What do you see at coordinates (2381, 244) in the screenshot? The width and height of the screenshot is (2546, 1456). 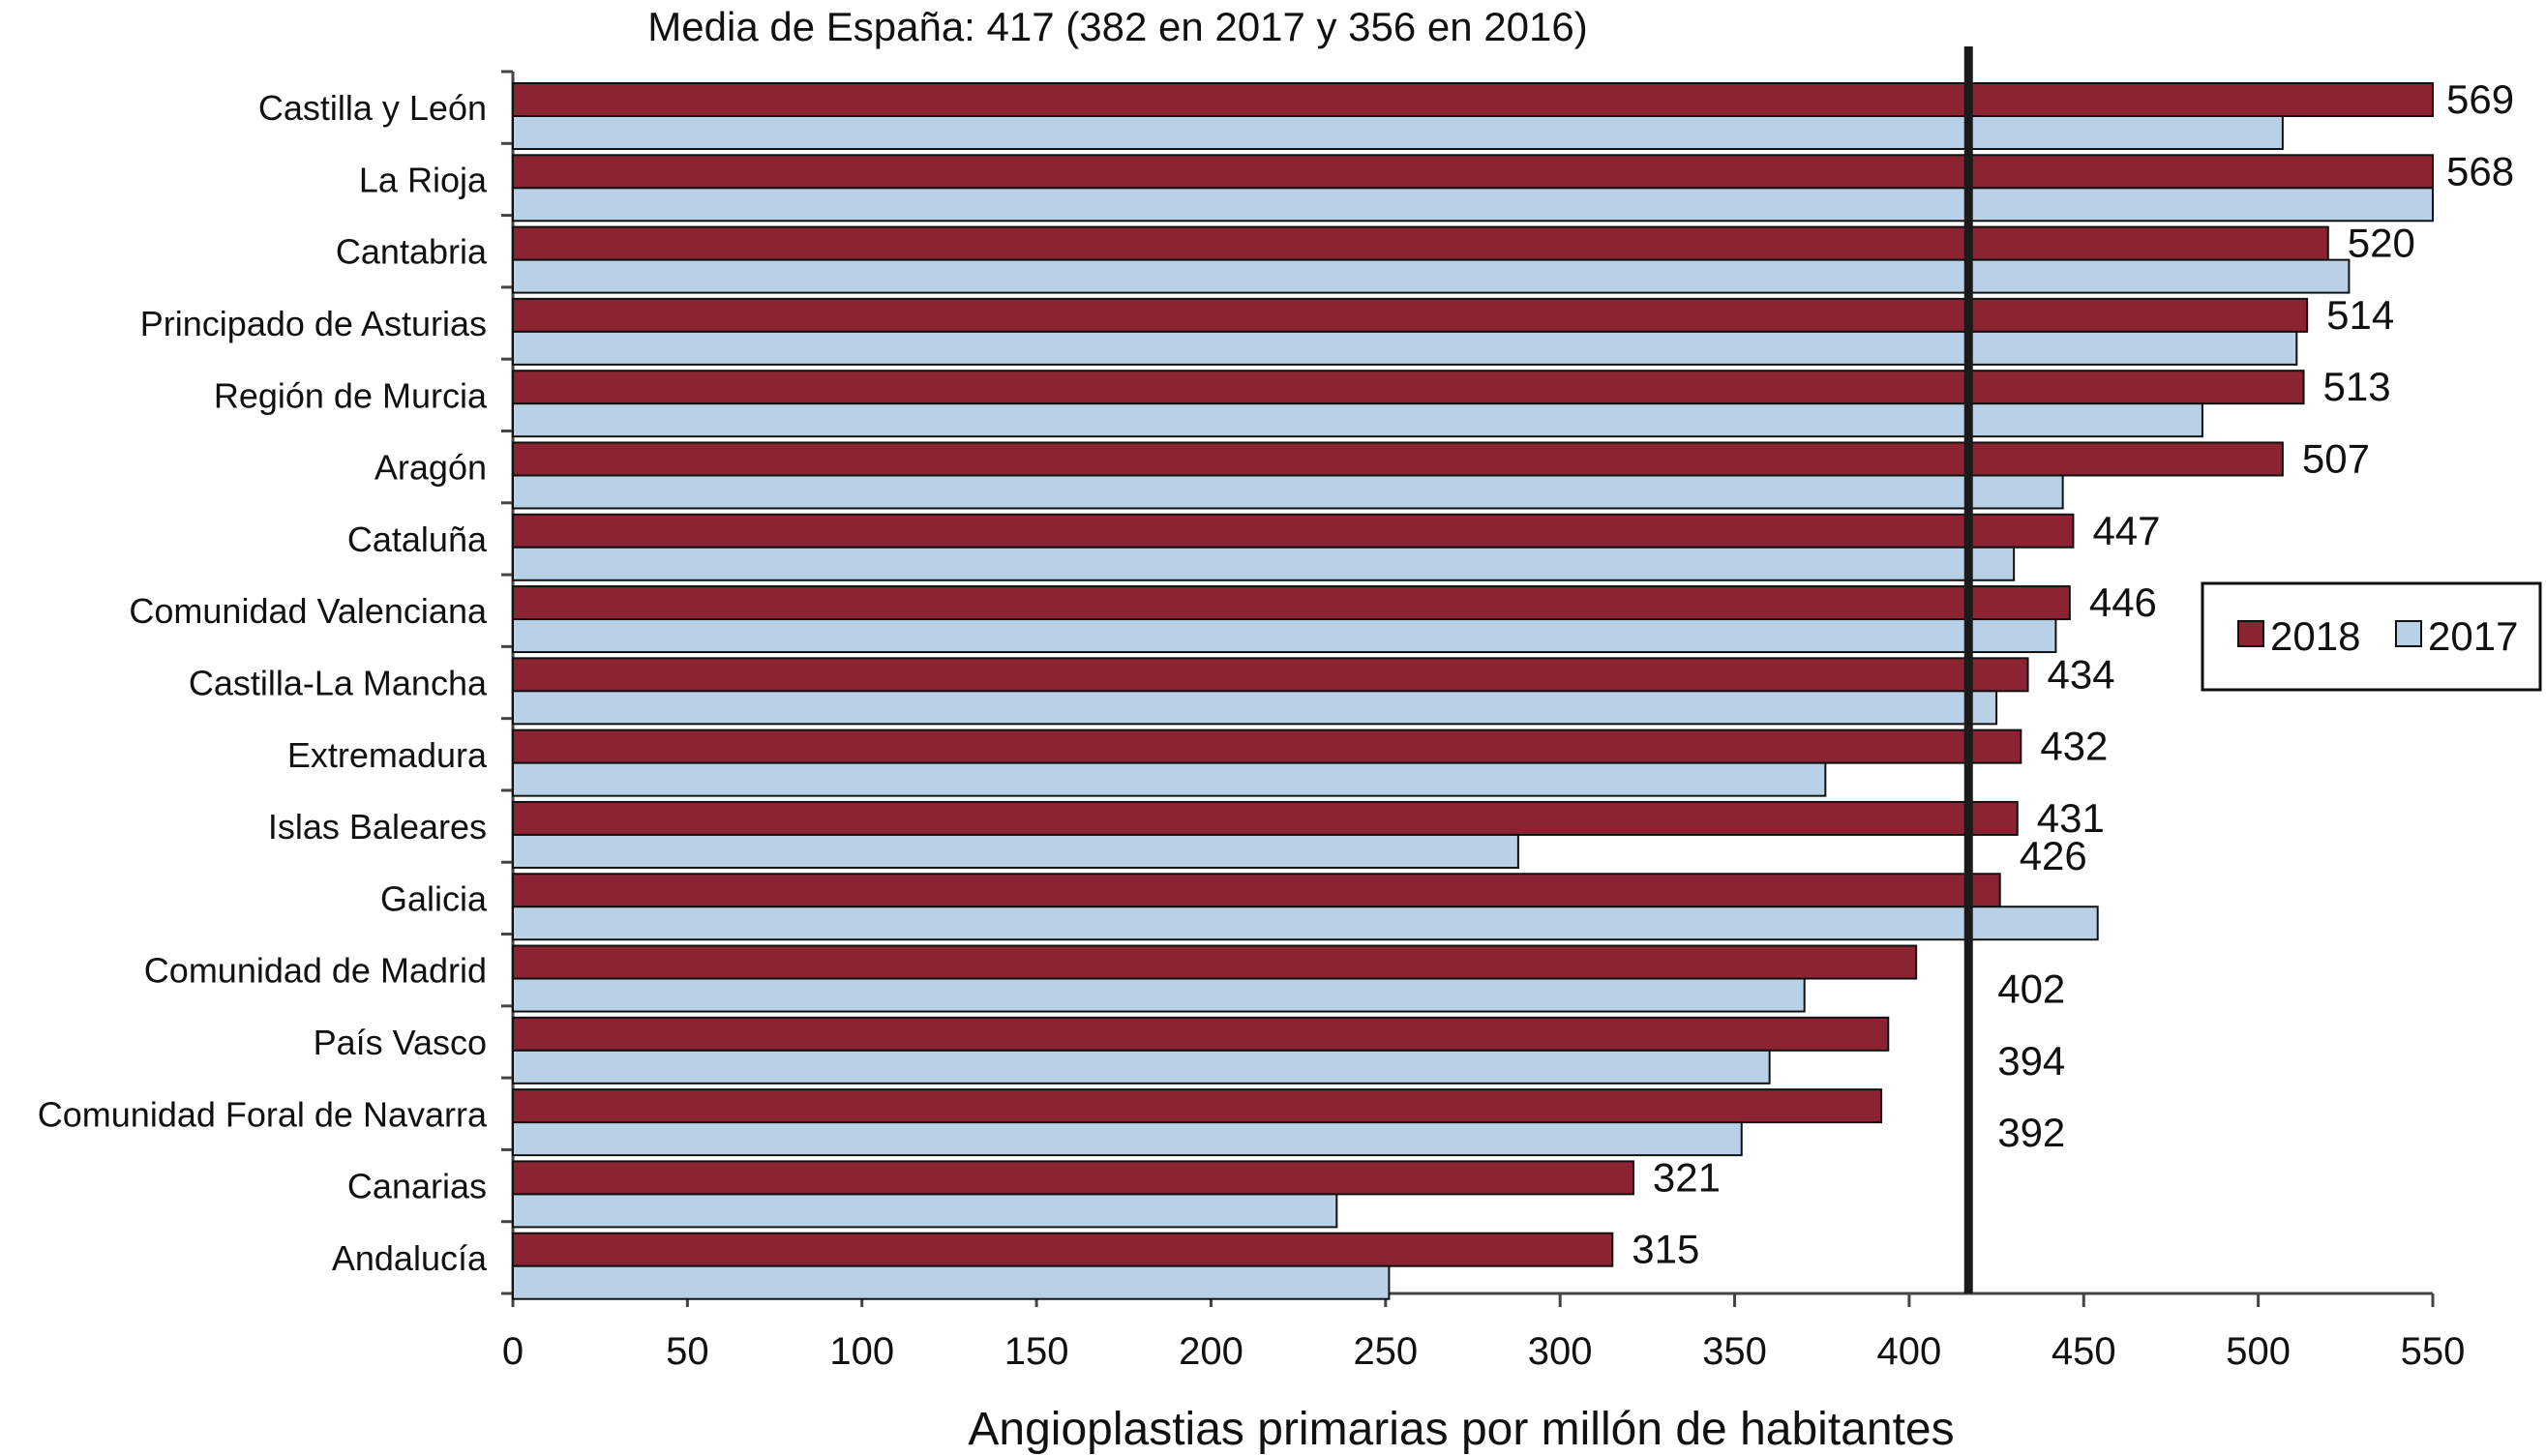 I see `data-label-2018: 520` at bounding box center [2381, 244].